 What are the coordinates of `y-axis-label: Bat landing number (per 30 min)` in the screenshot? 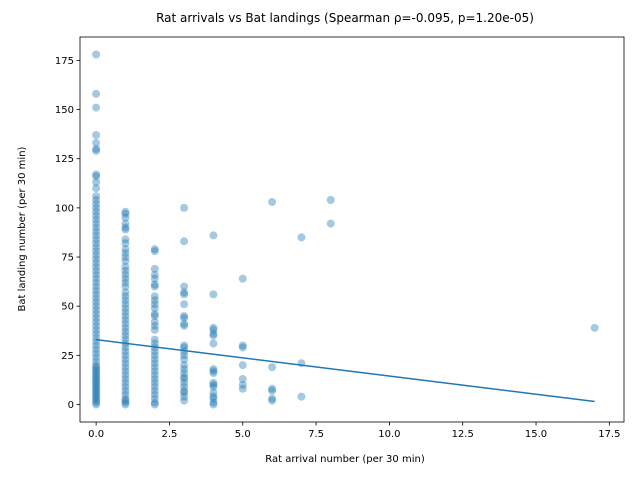 It's located at (22, 228).